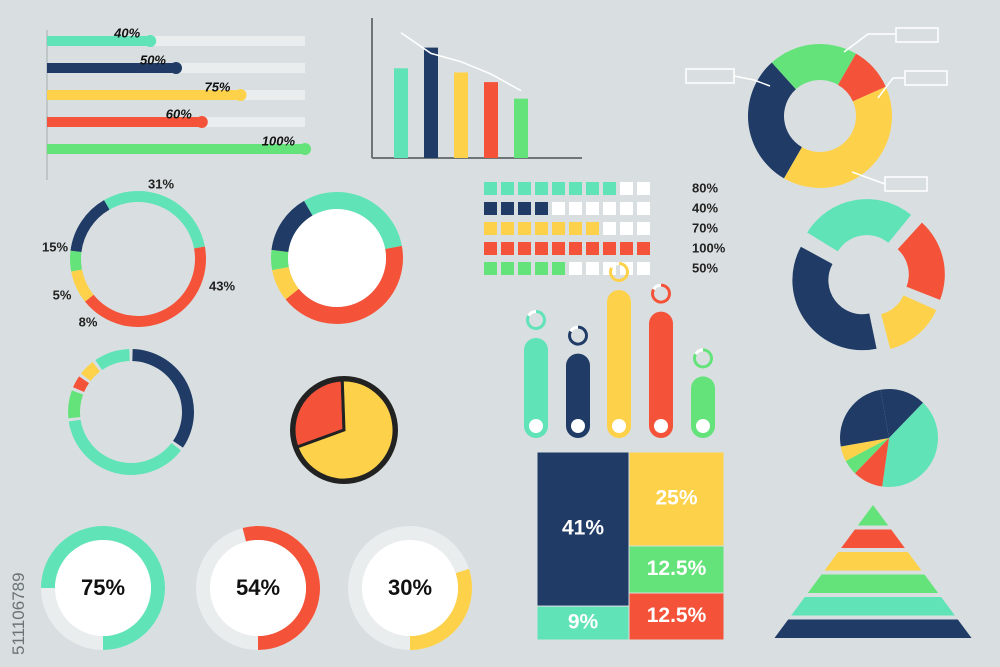 Image resolution: width=1000 pixels, height=667 pixels. Describe the element at coordinates (179, 113) in the screenshot. I see `bar-label: 60%` at that location.